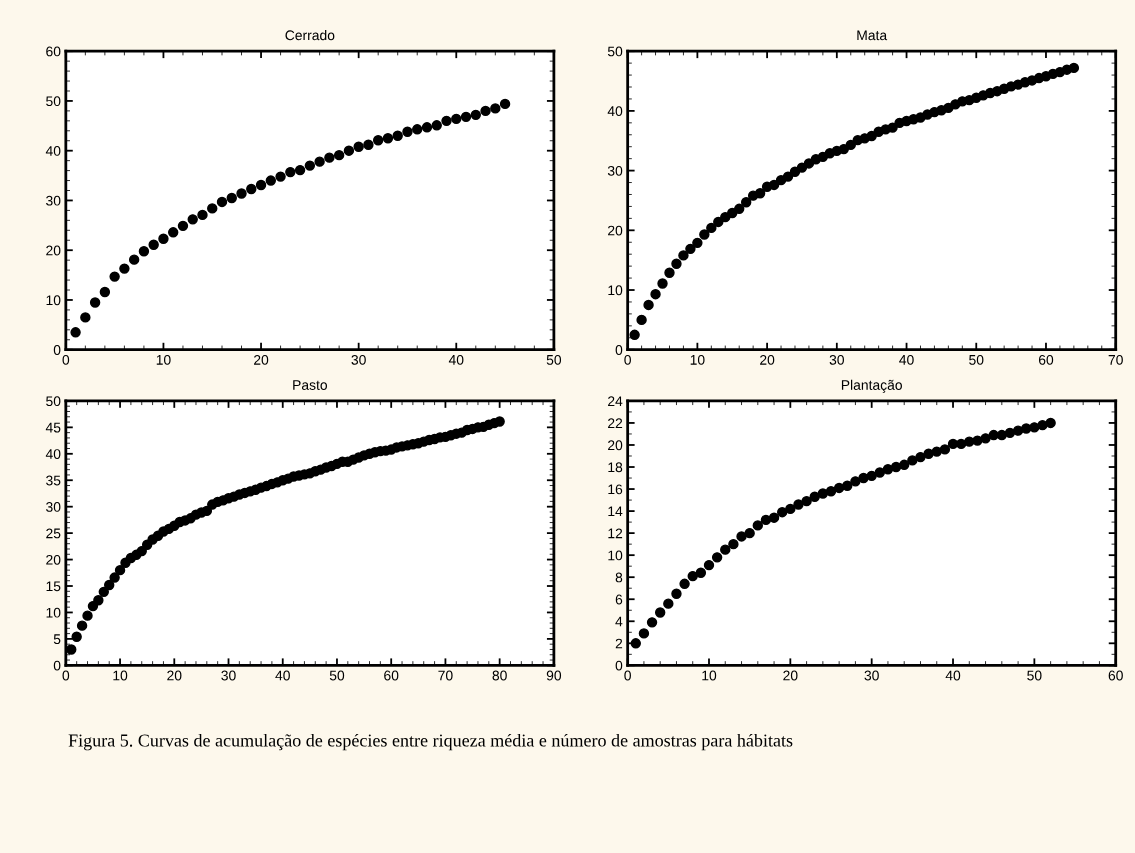  What do you see at coordinates (872, 35) in the screenshot?
I see `chart-title: Mata` at bounding box center [872, 35].